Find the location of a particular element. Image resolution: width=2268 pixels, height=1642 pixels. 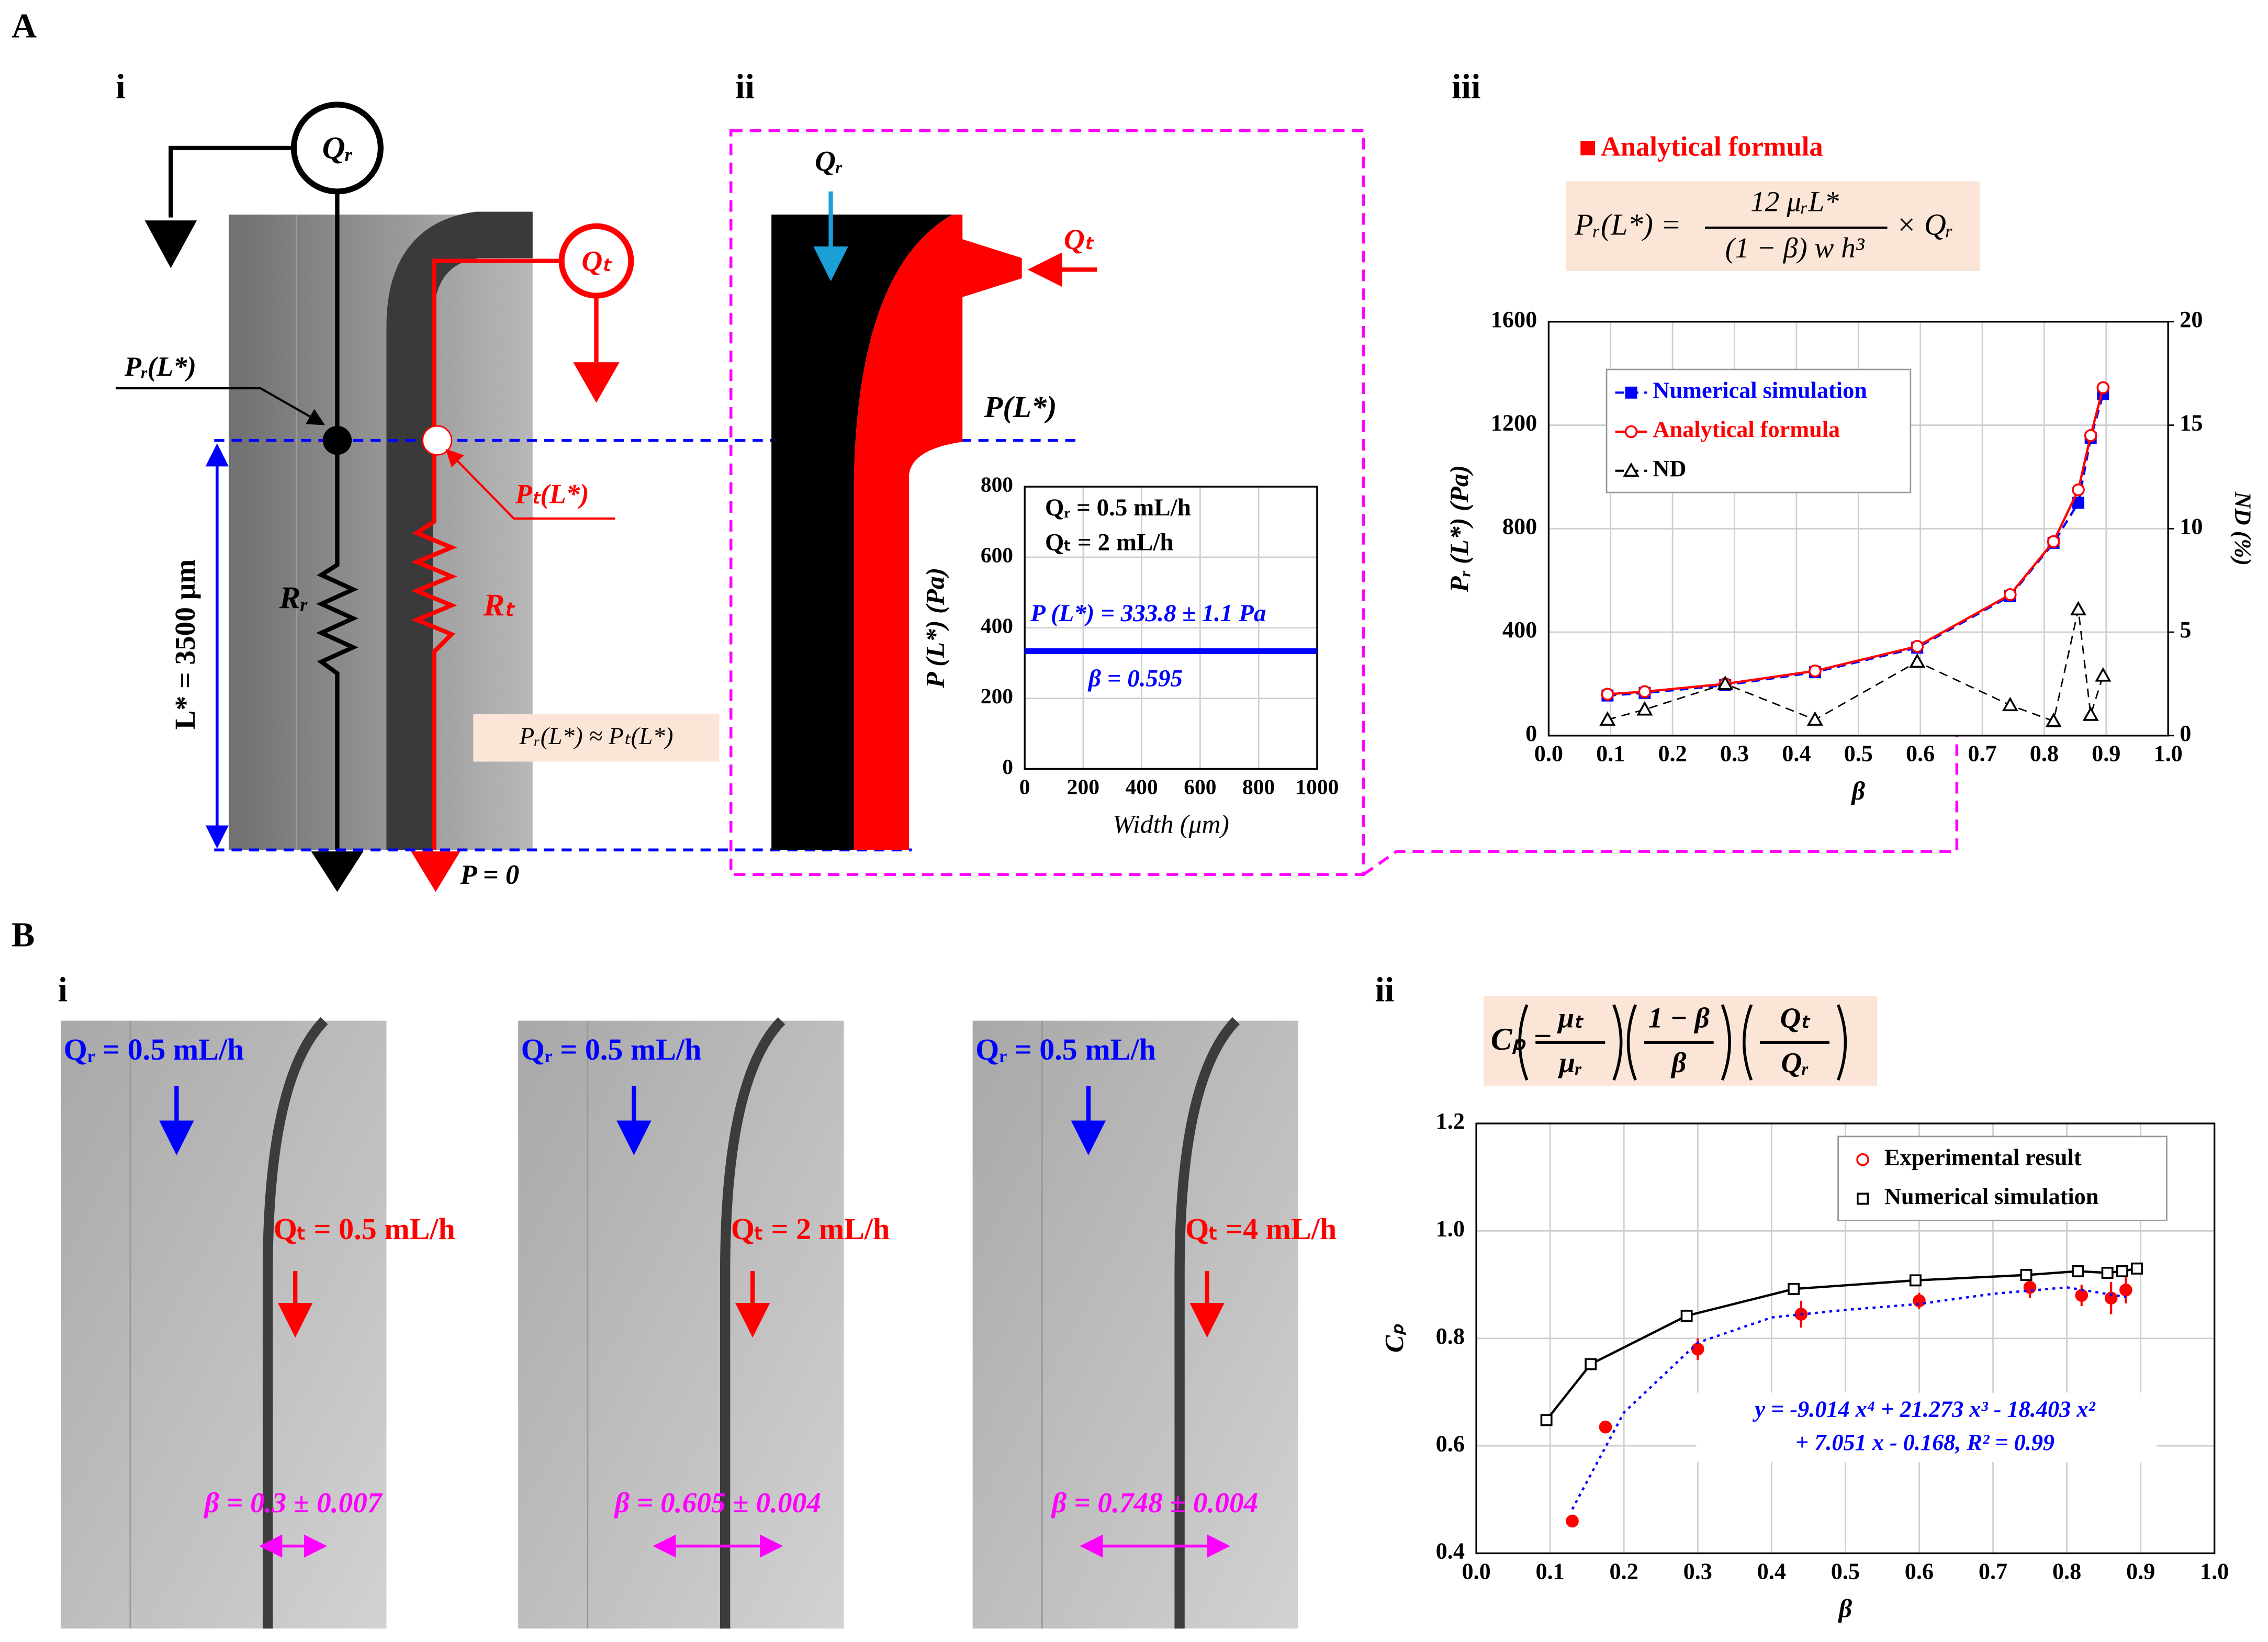

annotation: P (L*) = 333.8 ± 1.1 Pa is located at coordinates (1148, 613).